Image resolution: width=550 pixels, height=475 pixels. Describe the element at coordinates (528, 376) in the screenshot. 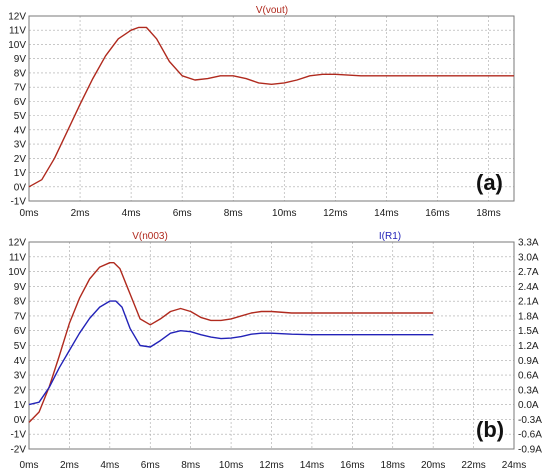

I see `y2-tick-label: 0.6A` at that location.